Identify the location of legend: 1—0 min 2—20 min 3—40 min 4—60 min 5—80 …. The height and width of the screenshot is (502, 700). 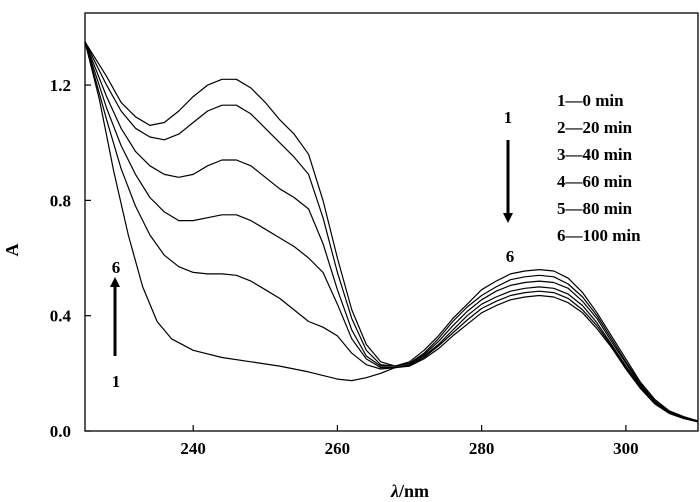
(599, 168).